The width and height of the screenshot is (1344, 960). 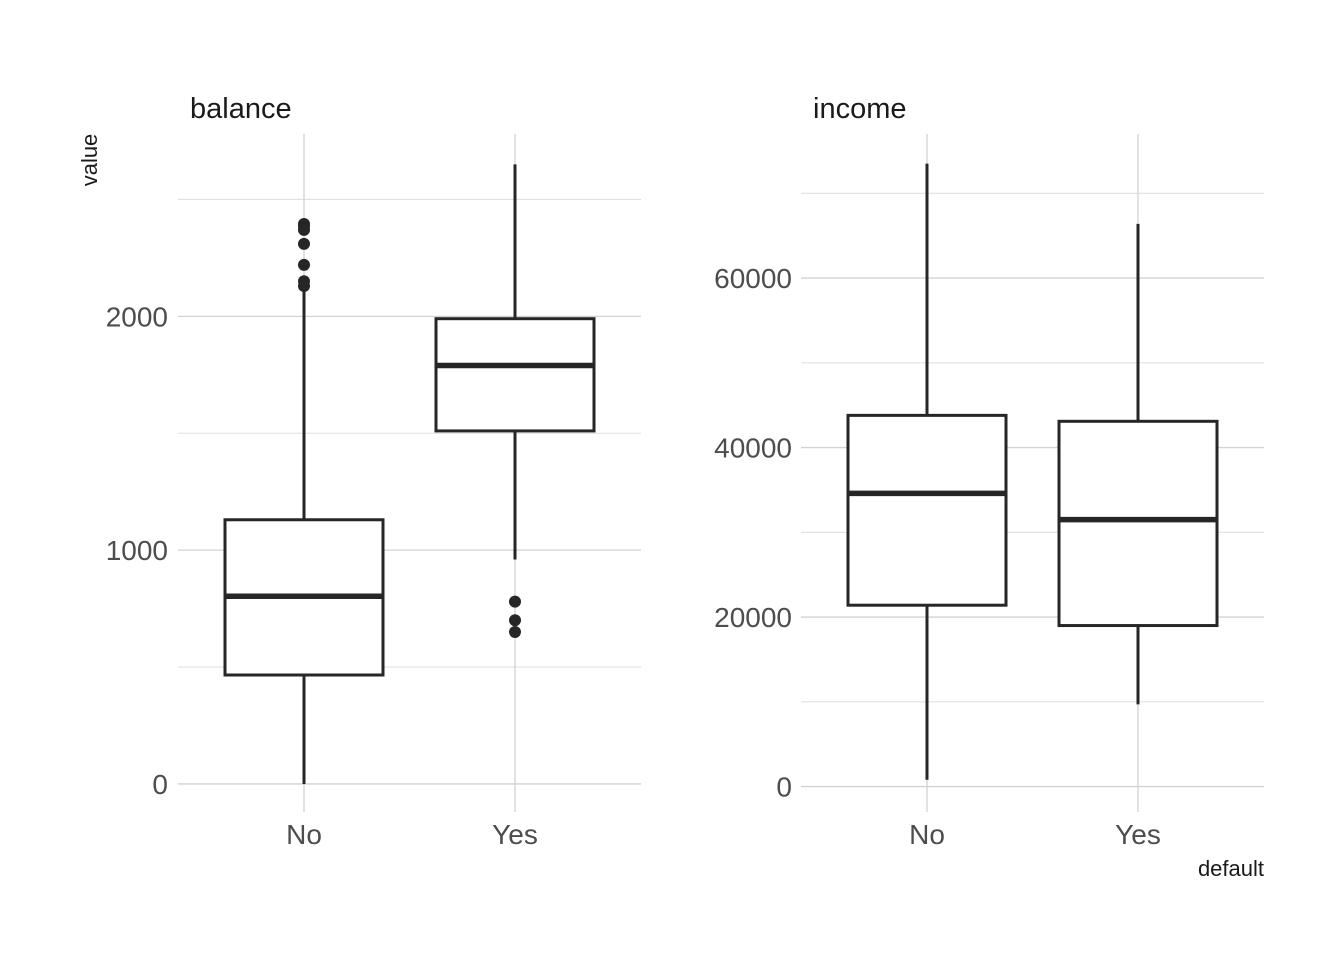 What do you see at coordinates (753, 448) in the screenshot?
I see `y-tick-label: 40000` at bounding box center [753, 448].